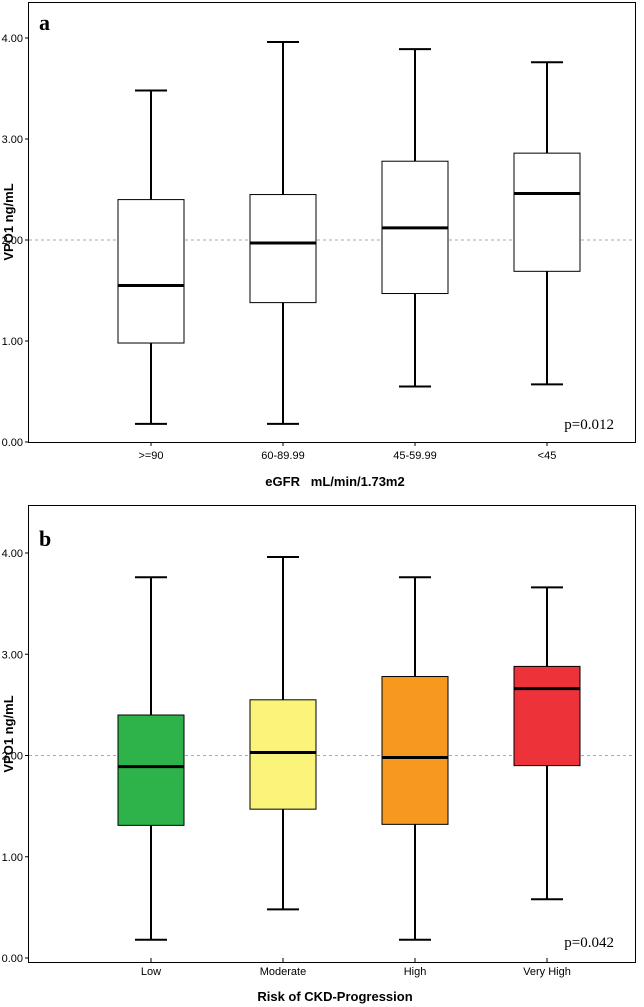 This screenshot has width=644, height=1007. I want to click on panel-b-letter: b, so click(45, 538).